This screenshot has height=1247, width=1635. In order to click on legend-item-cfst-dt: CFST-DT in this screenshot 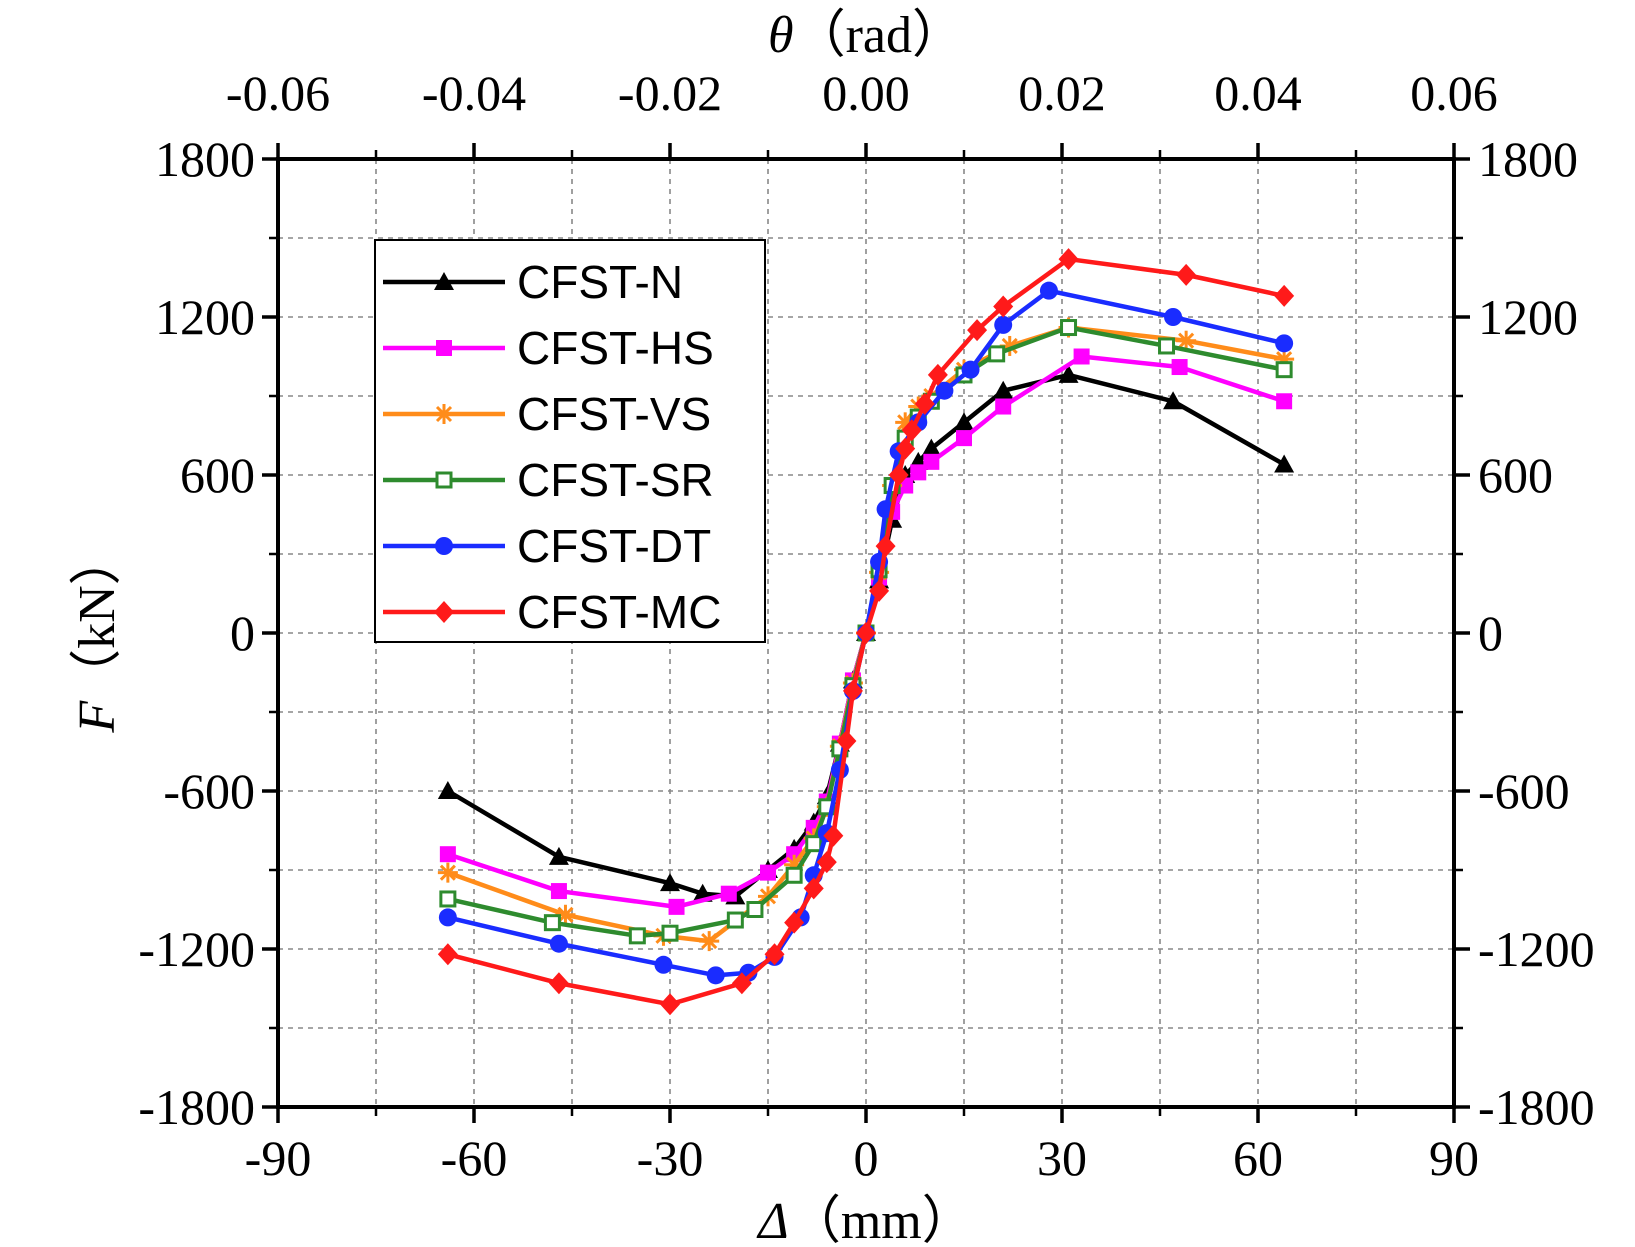, I will do `click(547, 546)`.